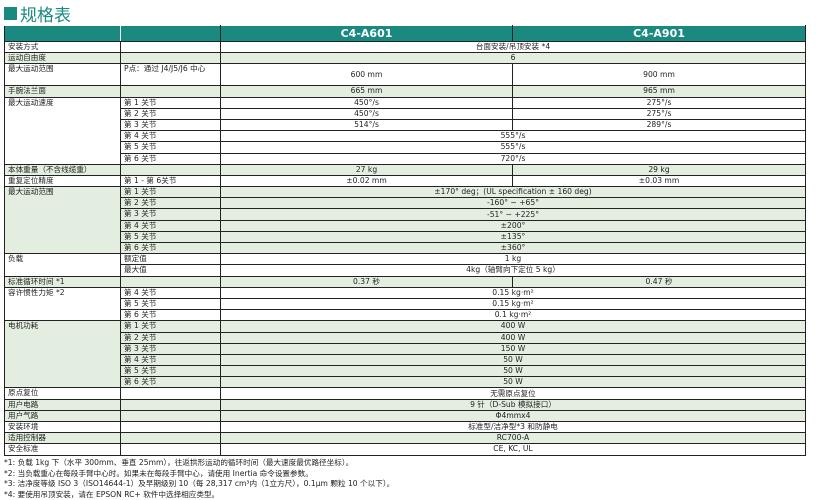 This screenshot has width=832, height=500. I want to click on table-header-row: C4-A601 C4-A901, so click(405, 33).